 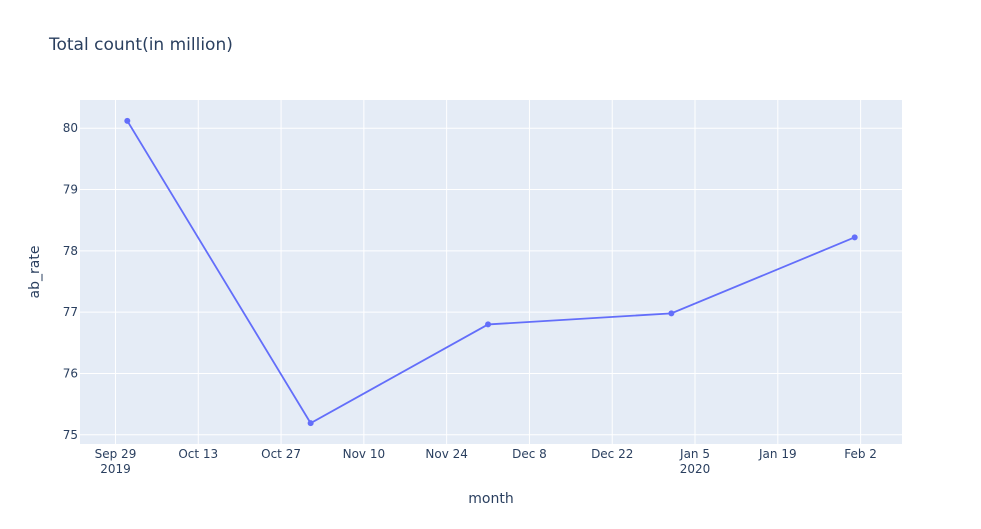 I want to click on x-tick-label: Oct 27, so click(x=281, y=454).